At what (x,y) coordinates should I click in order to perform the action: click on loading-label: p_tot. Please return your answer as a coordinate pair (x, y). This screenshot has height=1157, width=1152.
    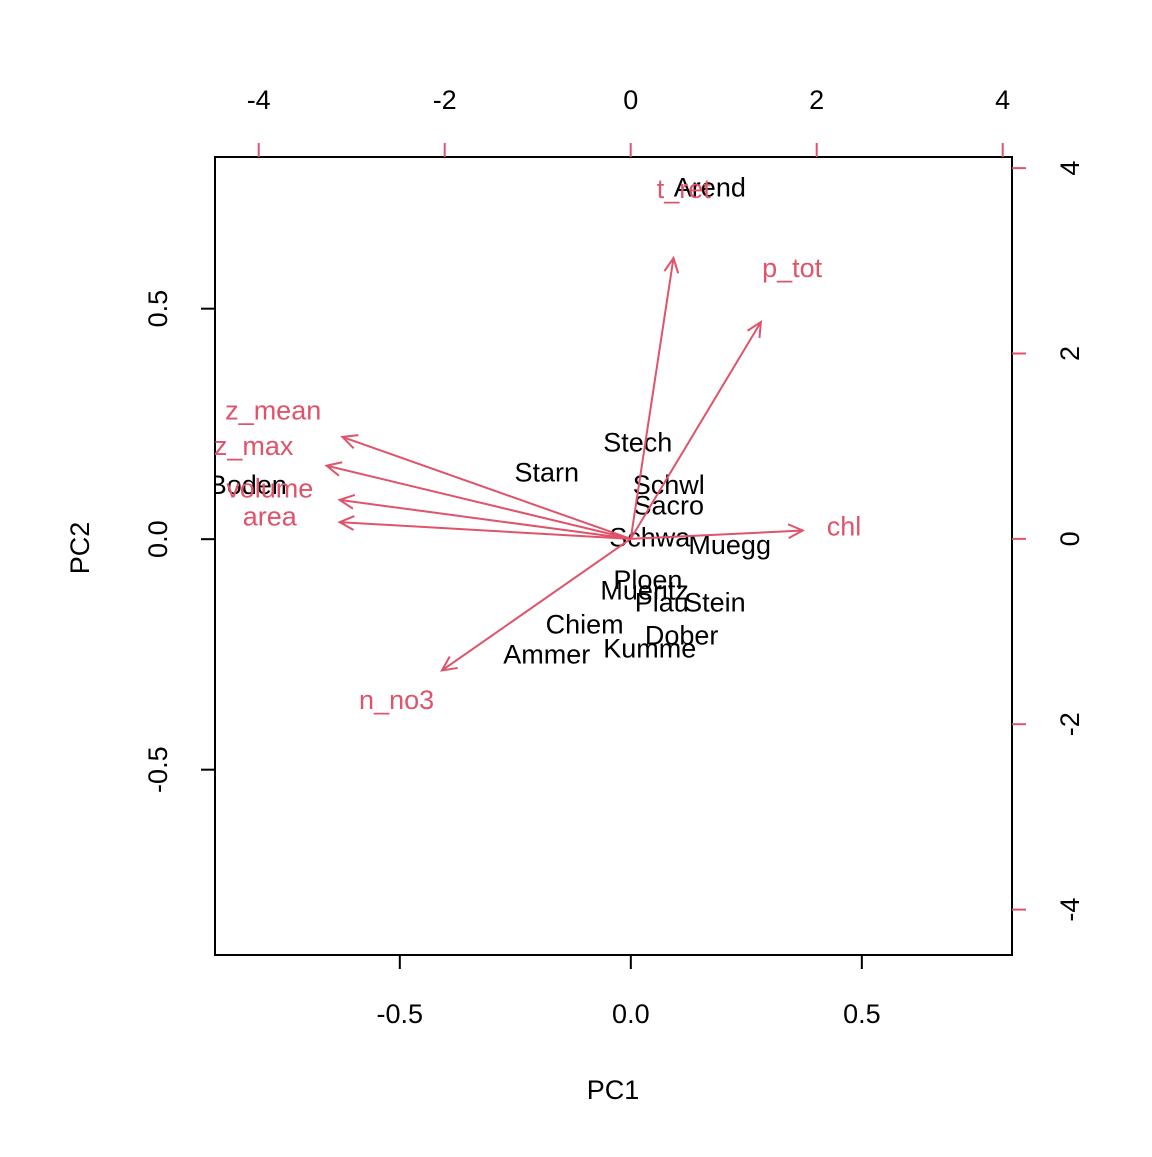
    Looking at the image, I should click on (792, 268).